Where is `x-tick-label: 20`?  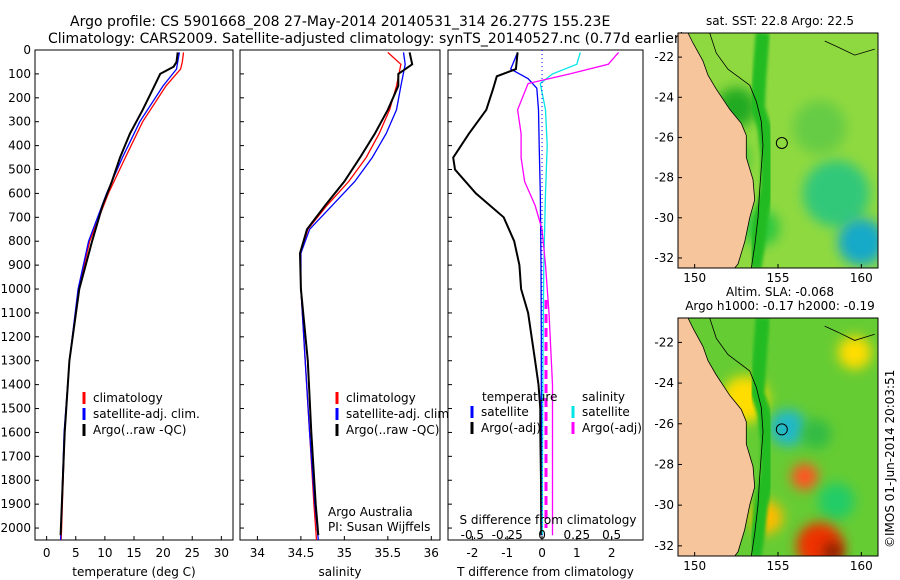 x-tick-label: 20 is located at coordinates (162, 553).